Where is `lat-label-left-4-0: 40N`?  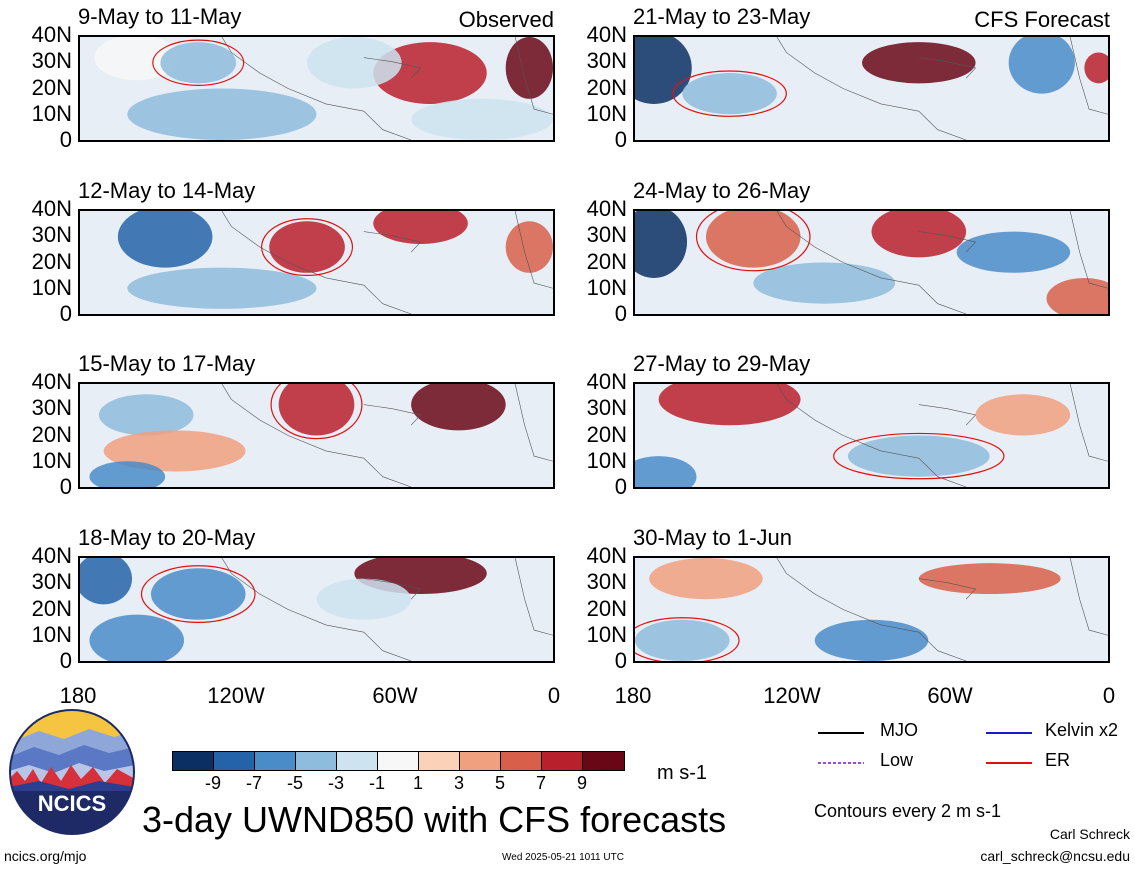 lat-label-left-4-0: 40N is located at coordinates (51, 555).